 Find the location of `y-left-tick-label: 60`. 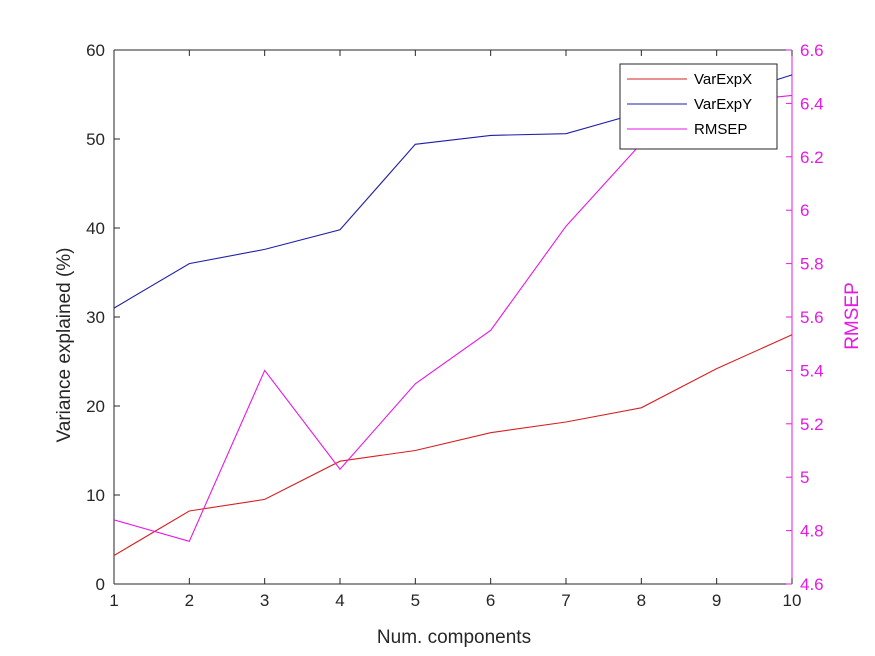

y-left-tick-label: 60 is located at coordinates (95, 50).